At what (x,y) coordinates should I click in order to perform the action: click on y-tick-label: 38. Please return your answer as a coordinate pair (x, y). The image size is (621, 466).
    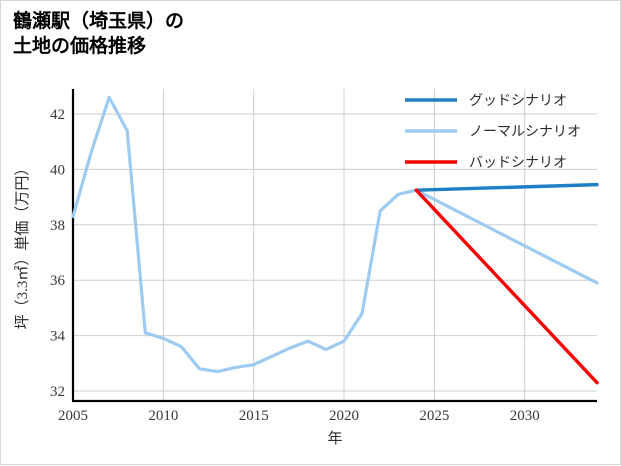
    Looking at the image, I should click on (57, 226).